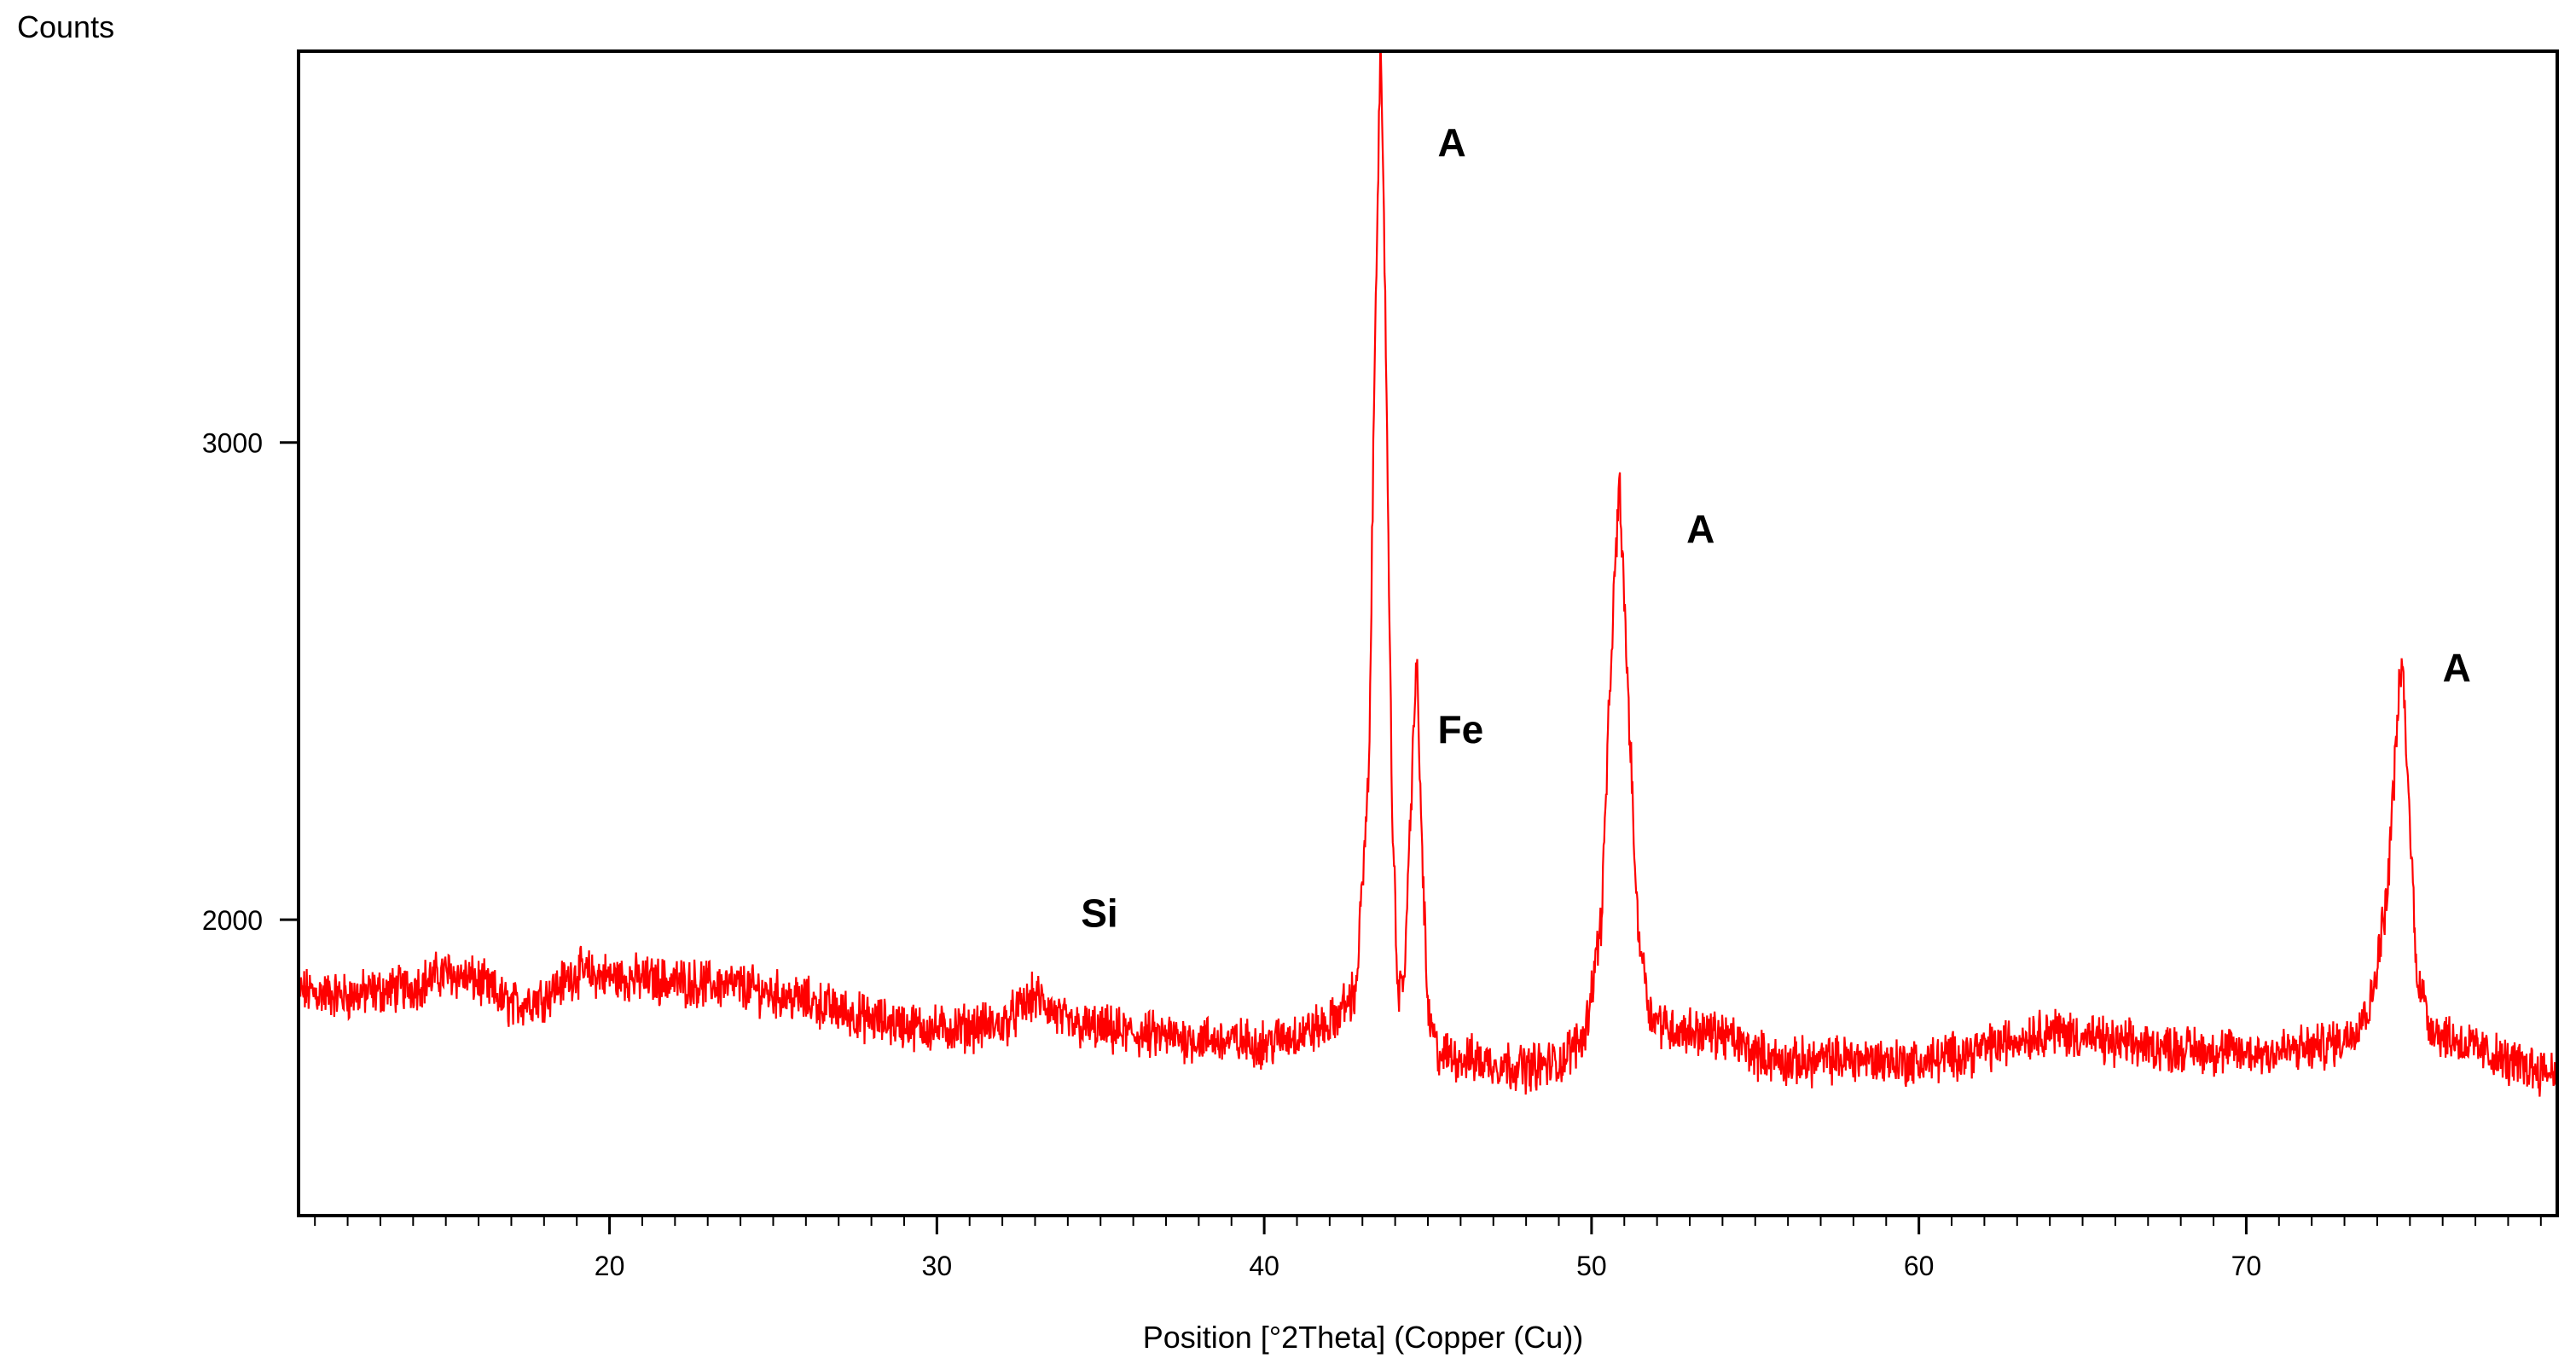  What do you see at coordinates (232, 920) in the screenshot?
I see `y-tick-label-2000: 2000` at bounding box center [232, 920].